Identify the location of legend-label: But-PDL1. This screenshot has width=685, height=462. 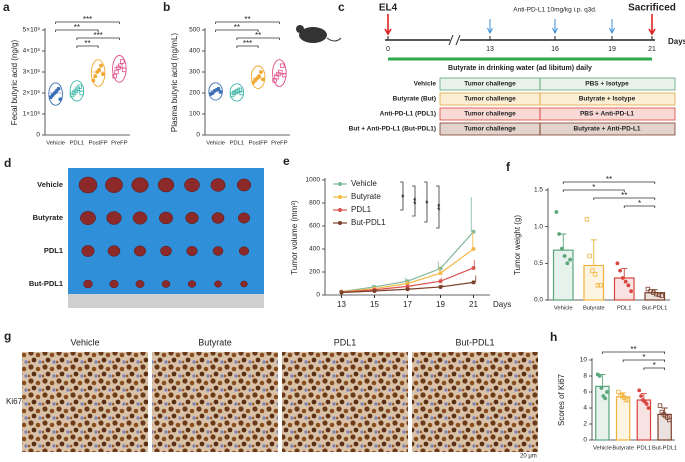
(368, 222).